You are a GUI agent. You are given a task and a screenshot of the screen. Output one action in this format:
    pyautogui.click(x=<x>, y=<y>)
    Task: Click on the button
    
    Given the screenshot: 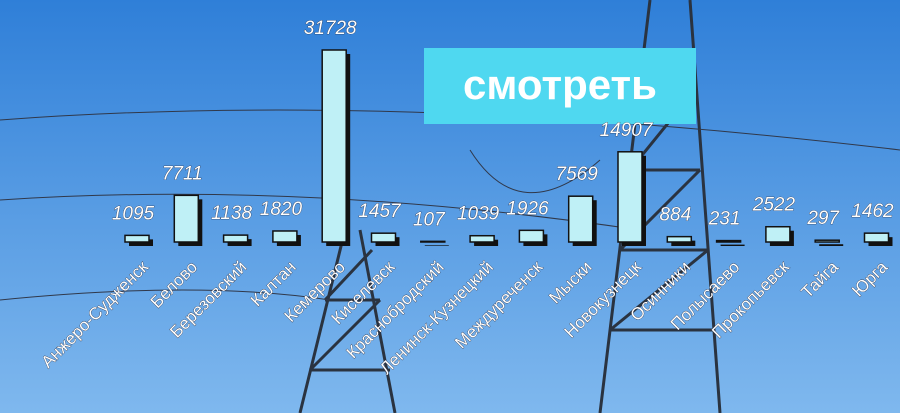 What is the action you would take?
    pyautogui.click(x=560, y=86)
    